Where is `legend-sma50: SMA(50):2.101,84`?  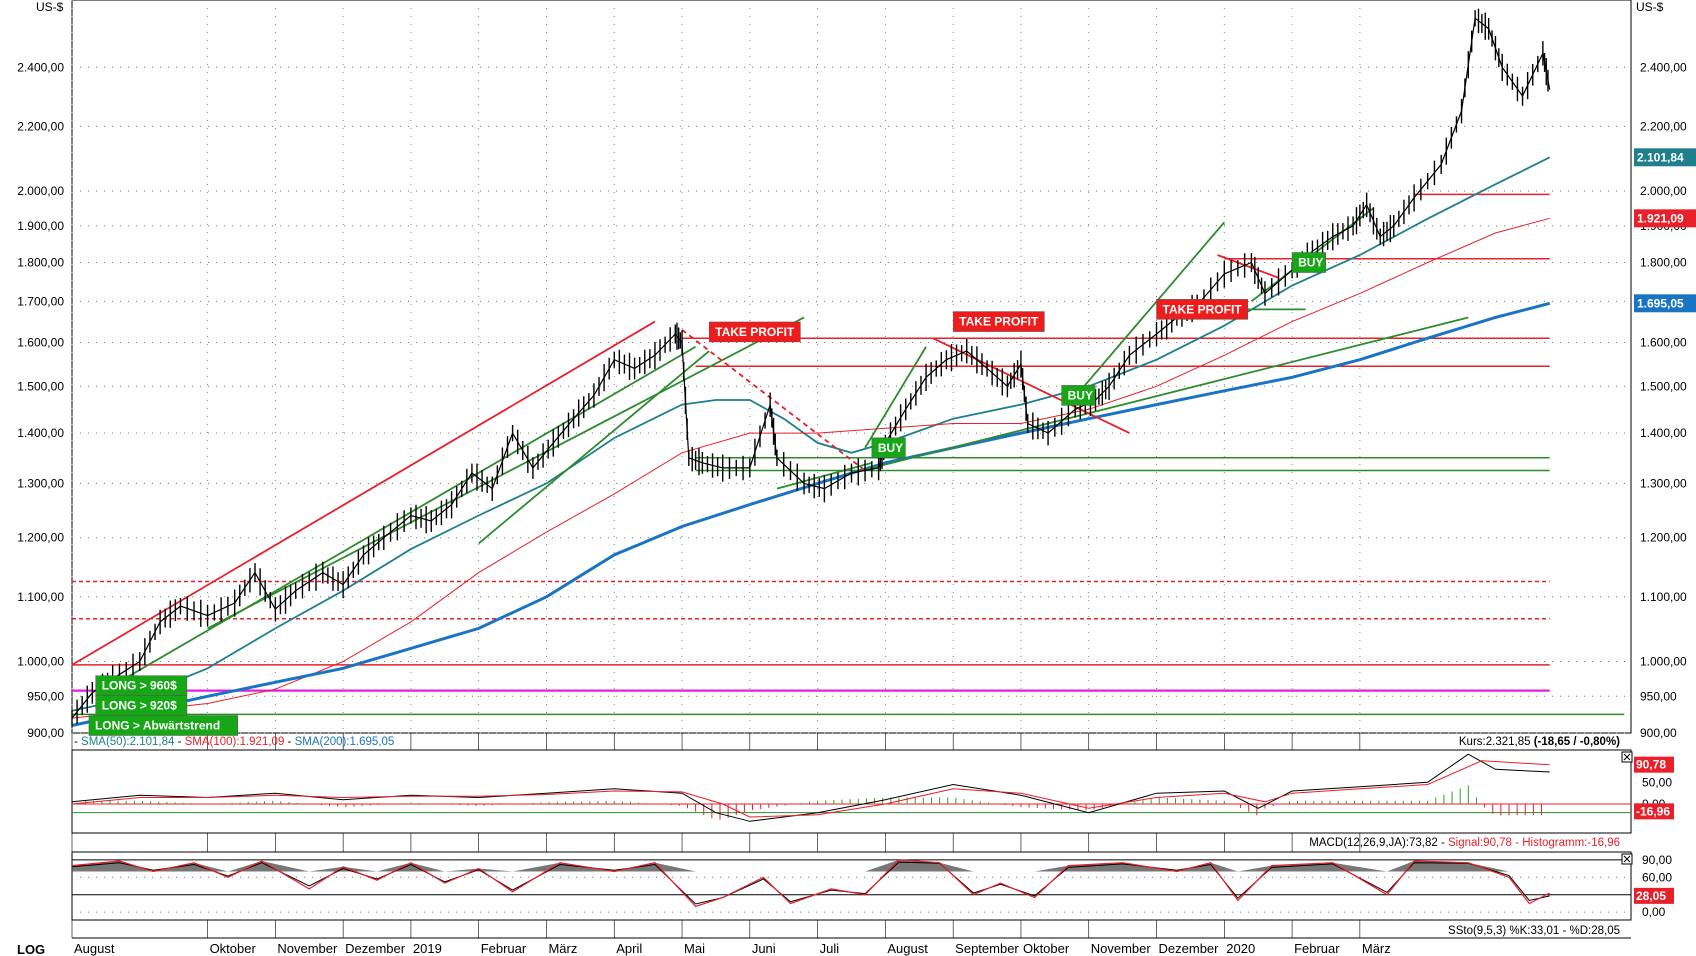
legend-sma50: SMA(50):2.101,84 is located at coordinates (128, 742).